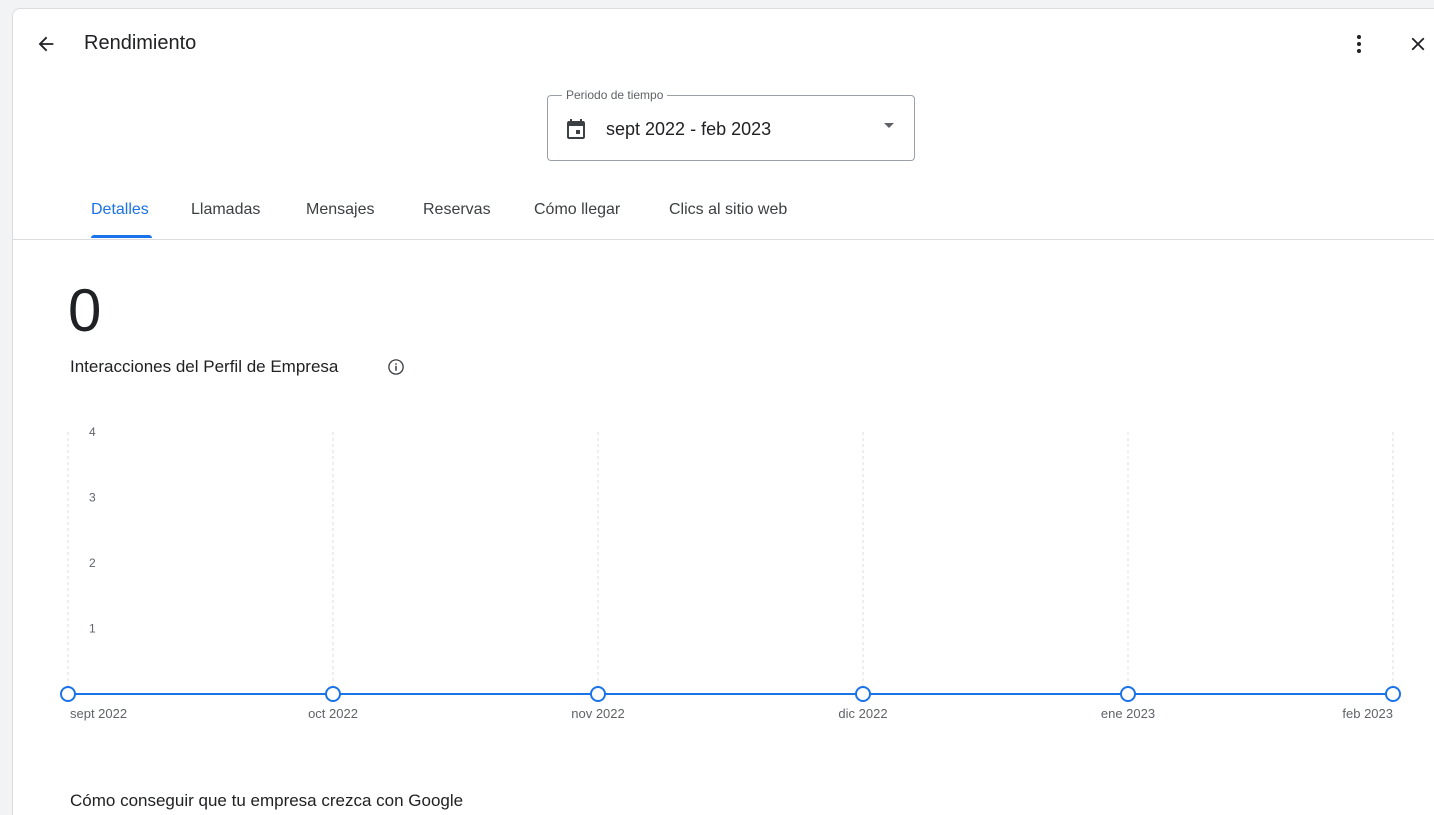 The image size is (1434, 815). I want to click on calendar-icon, so click(576, 129).